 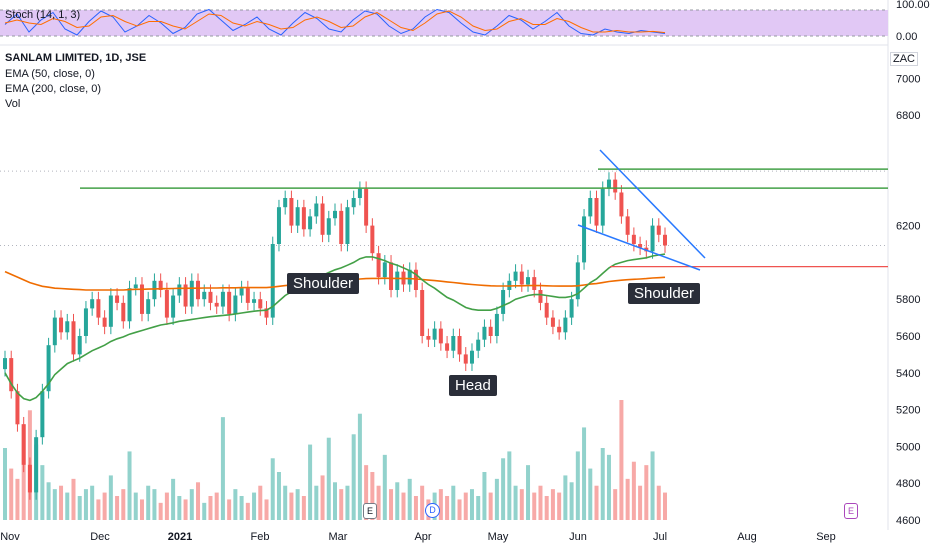 What do you see at coordinates (664, 293) in the screenshot?
I see `annotation-right-shoulder: Shoulder` at bounding box center [664, 293].